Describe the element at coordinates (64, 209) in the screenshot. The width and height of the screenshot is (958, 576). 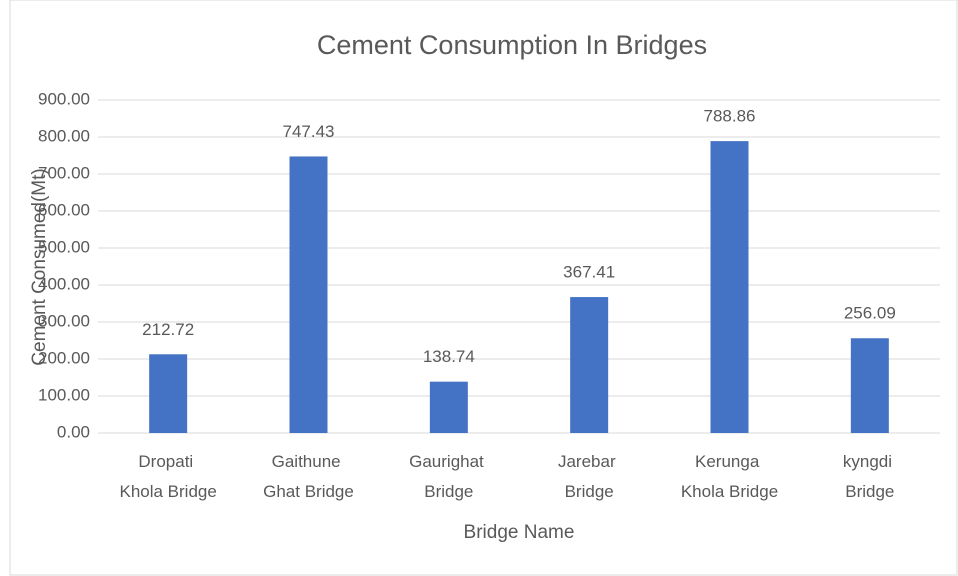
I see `y-tick-label: 600.00` at that location.